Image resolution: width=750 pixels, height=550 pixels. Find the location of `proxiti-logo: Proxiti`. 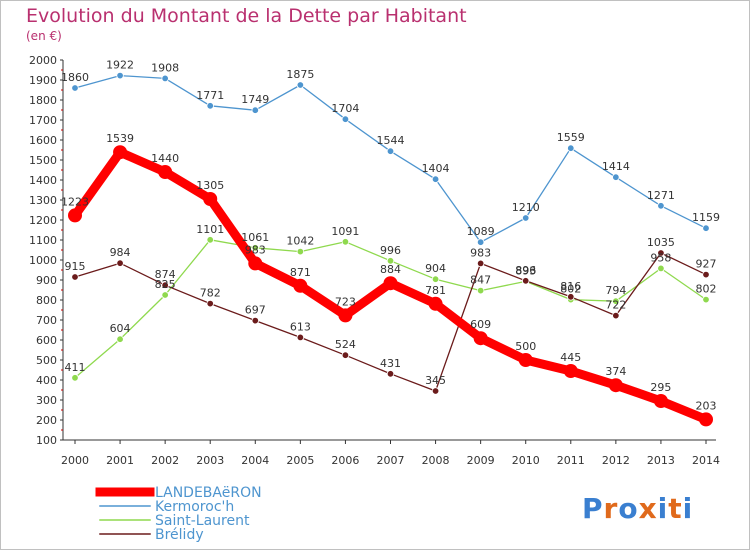

proxiti-logo: Proxiti is located at coordinates (637, 508).